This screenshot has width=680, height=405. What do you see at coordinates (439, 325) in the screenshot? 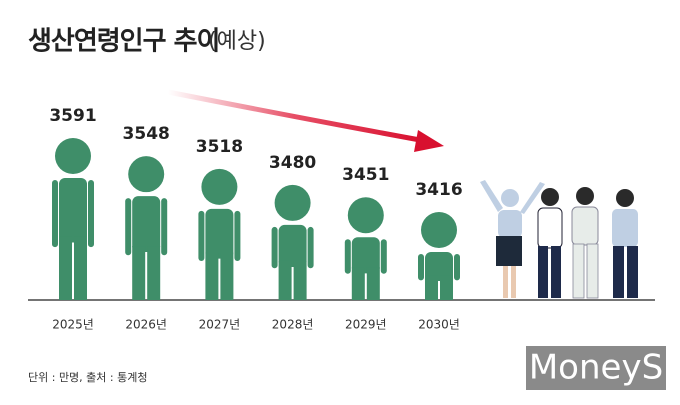
I see `x-tick-label: 2030년` at bounding box center [439, 325].